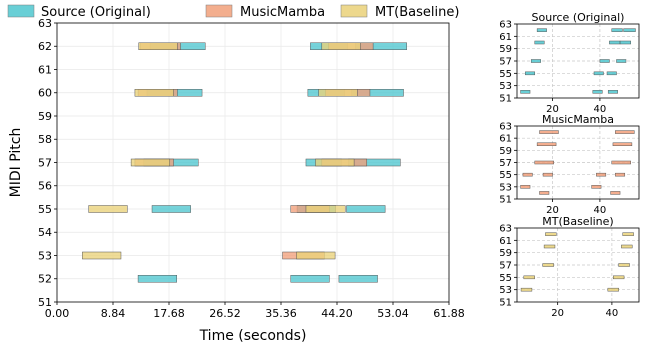 The image size is (651, 344). I want to click on legend-label-source: Source (Original), so click(96, 12).